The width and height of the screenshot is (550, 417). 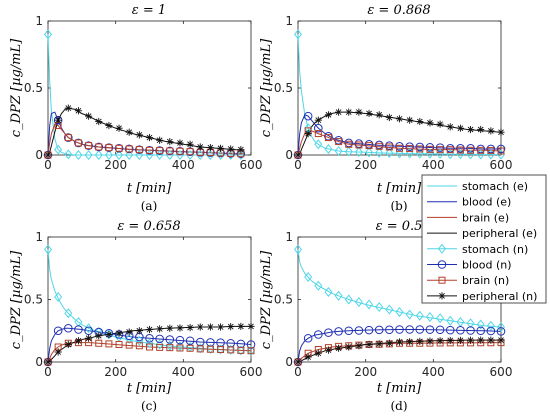 I want to click on panel-d-xlabel: t [min], so click(x=399, y=388).